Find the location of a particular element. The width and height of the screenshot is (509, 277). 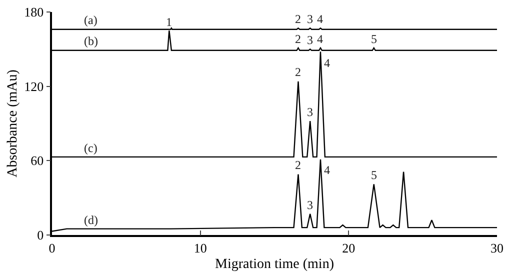

y-tick-label: 0 is located at coordinates (40, 235).